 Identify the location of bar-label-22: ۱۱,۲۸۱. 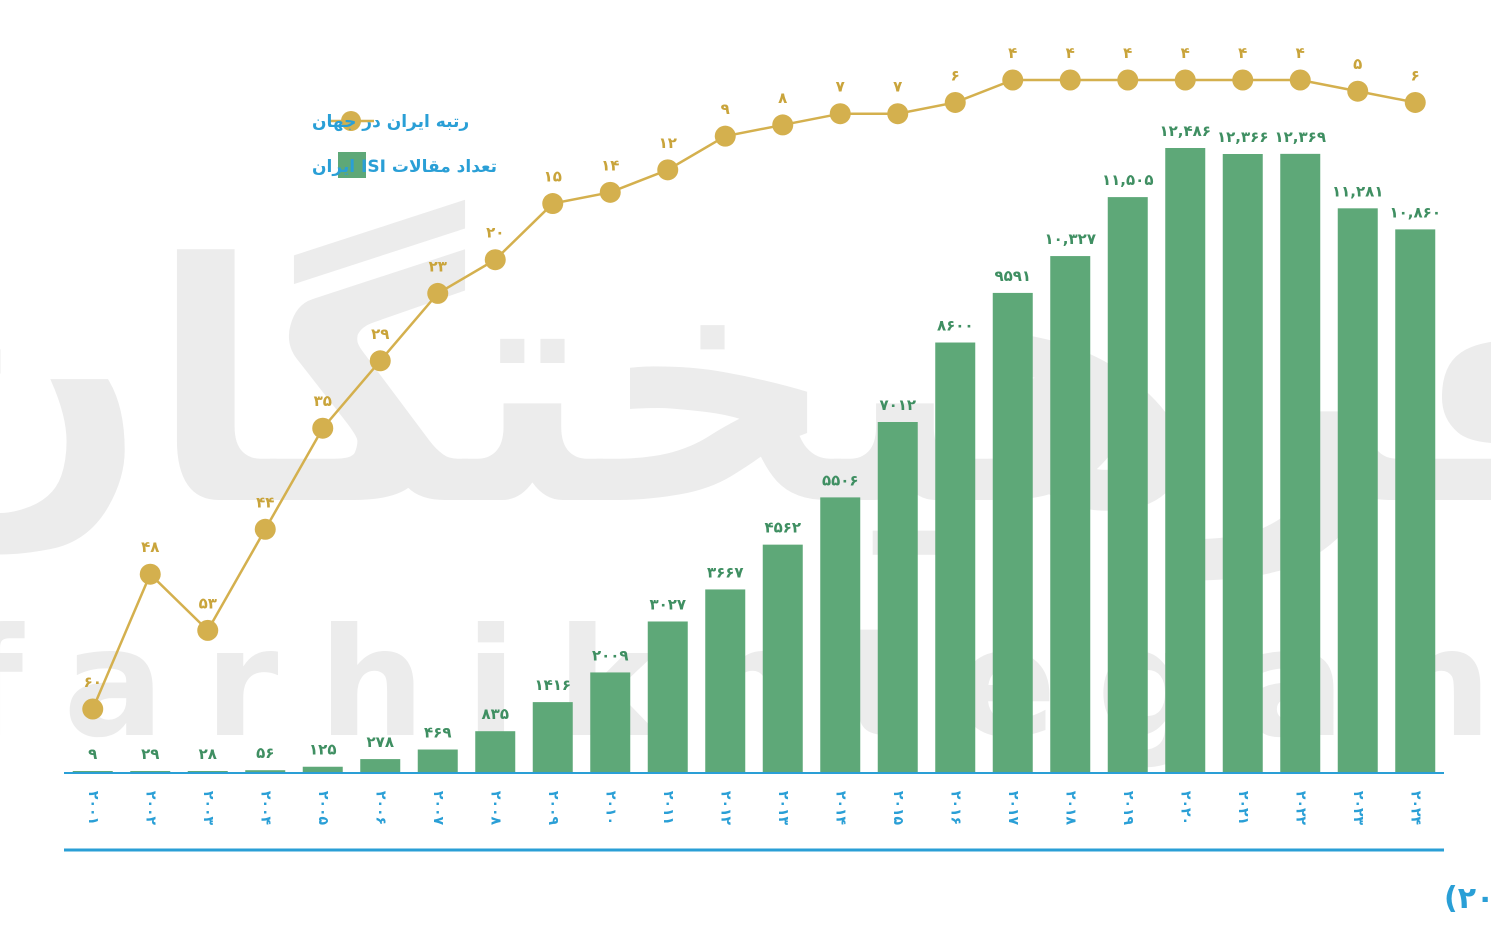
(1357, 191).